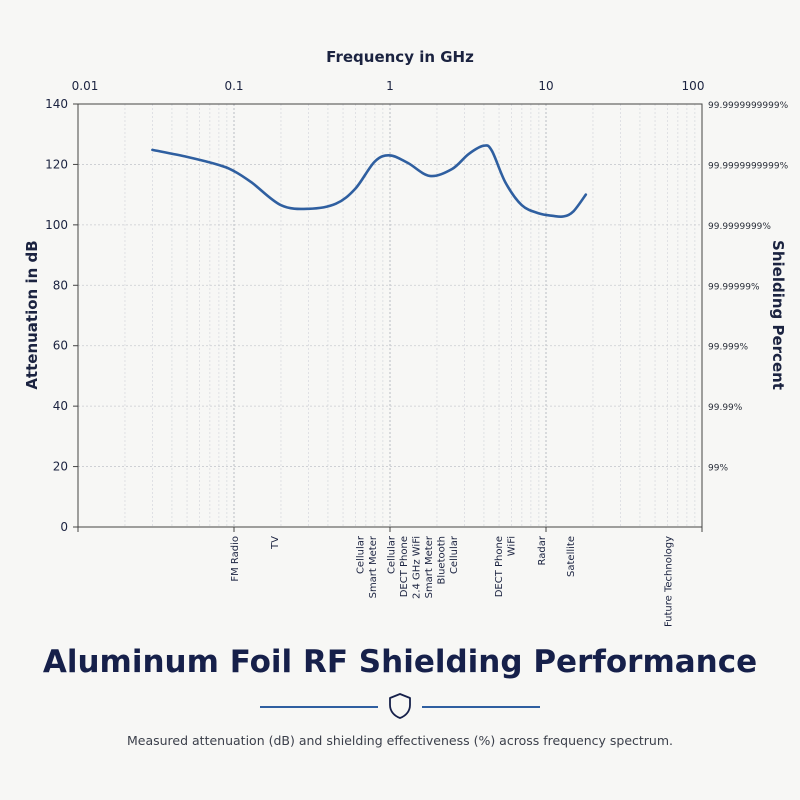 The width and height of the screenshot is (800, 800). What do you see at coordinates (571, 556) in the screenshot?
I see `band-label: Satellite` at bounding box center [571, 556].